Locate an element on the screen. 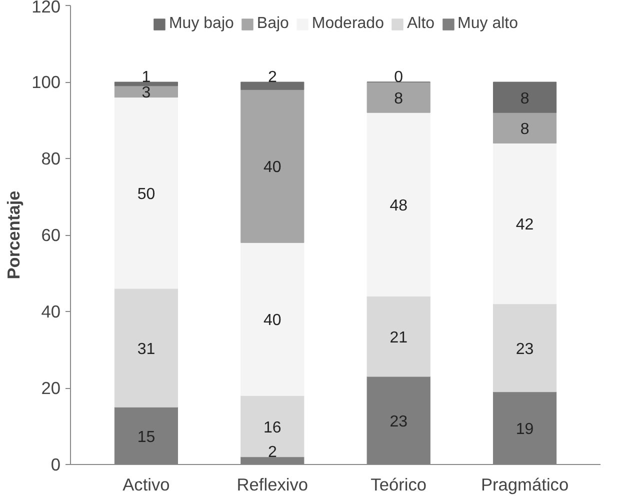  x-tick-label: Reflexivo is located at coordinates (272, 484).